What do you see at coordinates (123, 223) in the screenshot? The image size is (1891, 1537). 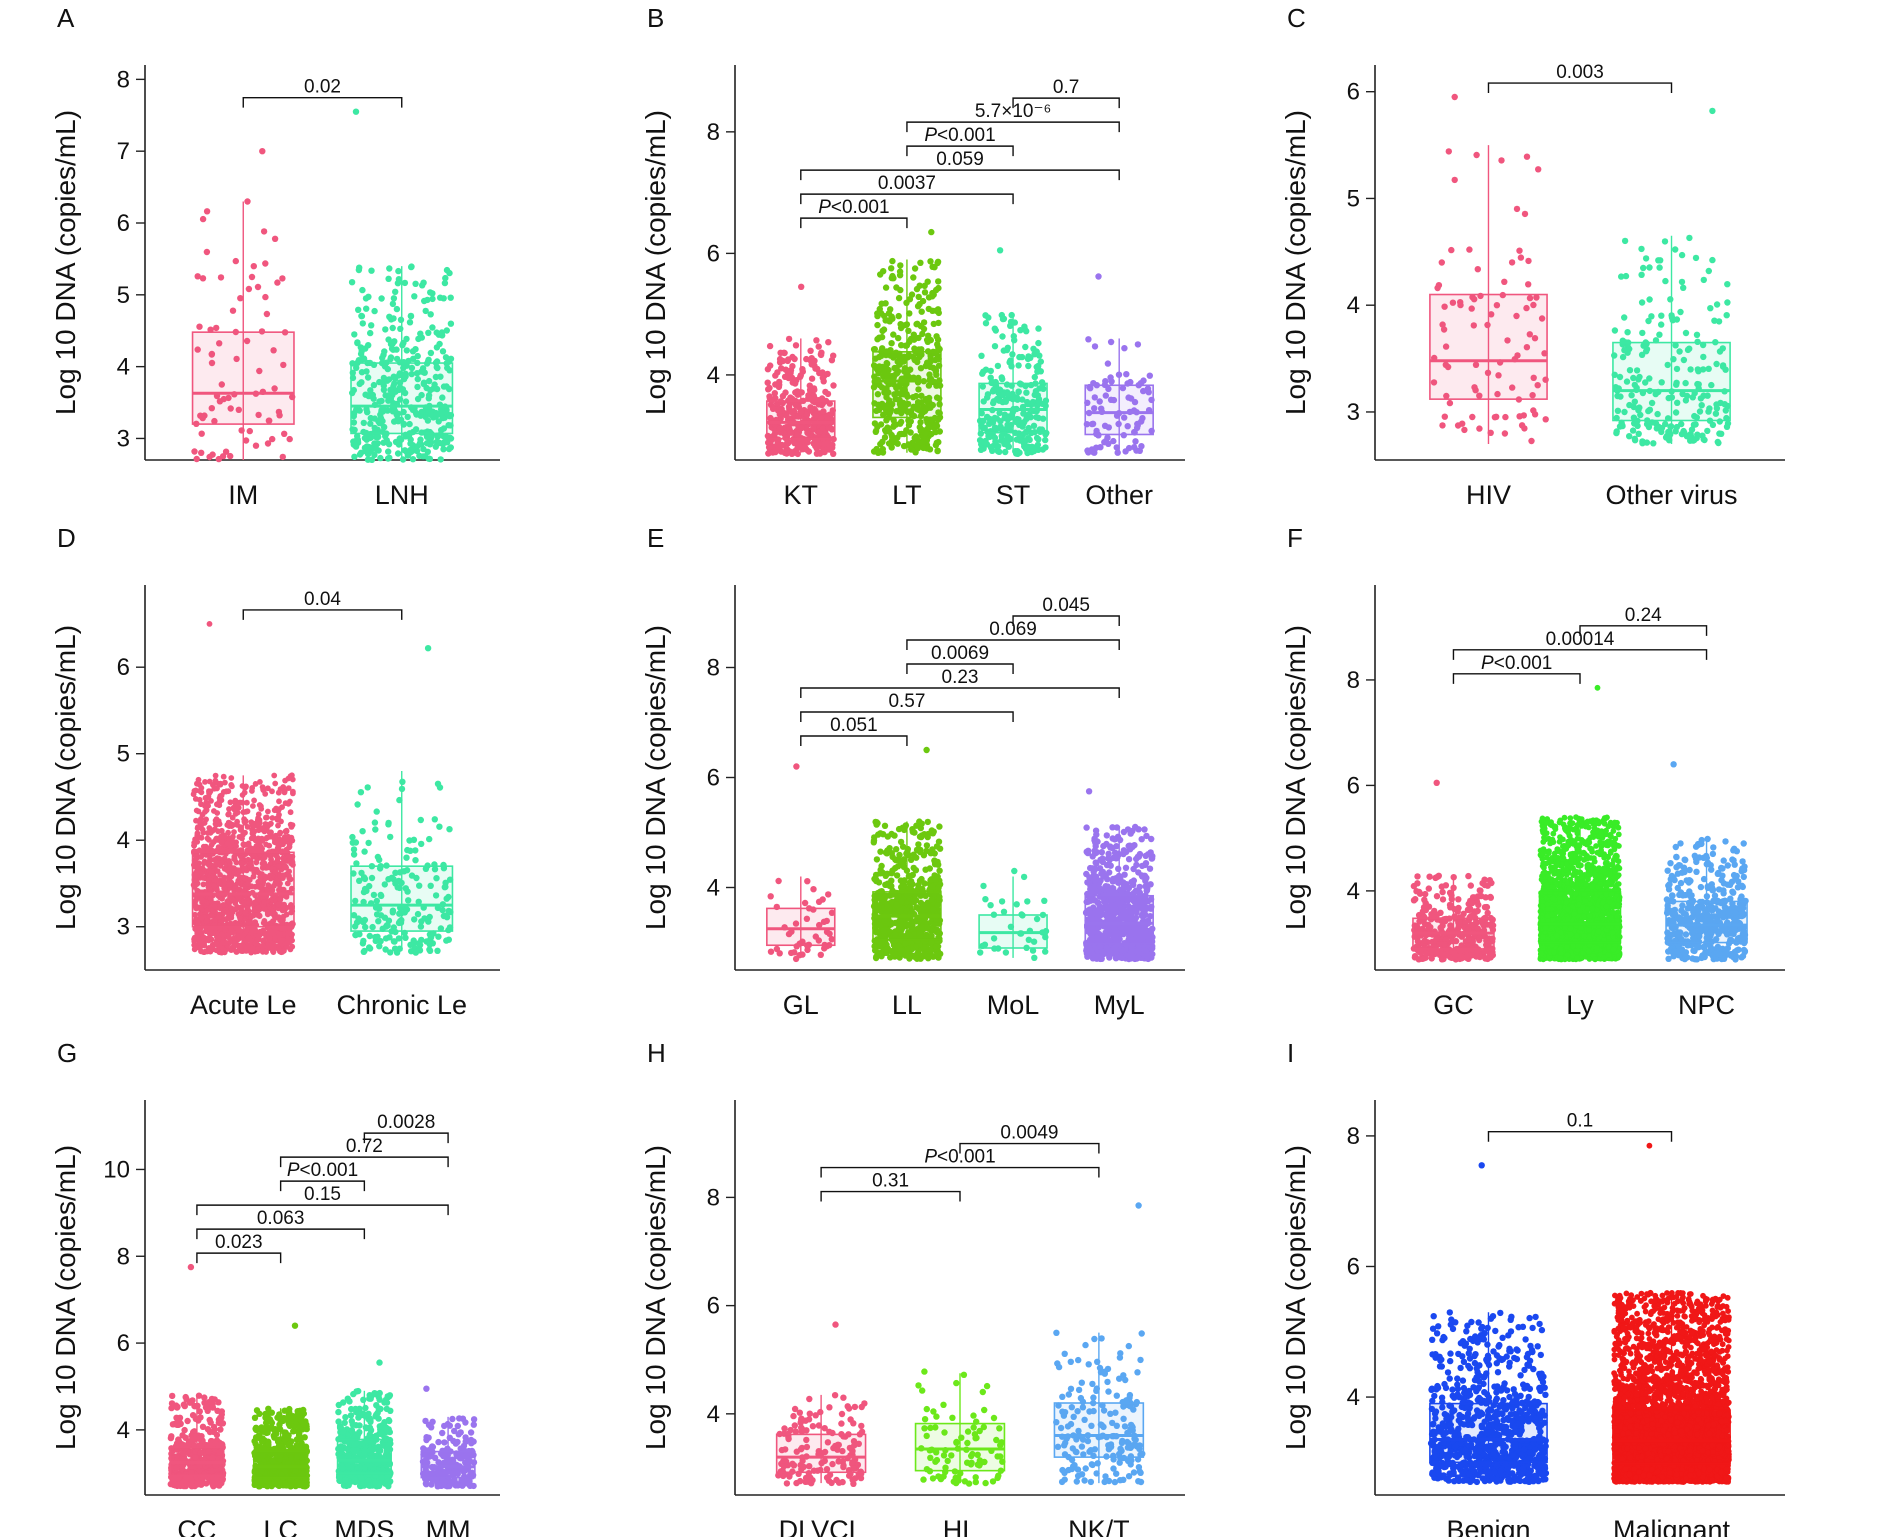 I see `y-tick-label: 6` at bounding box center [123, 223].